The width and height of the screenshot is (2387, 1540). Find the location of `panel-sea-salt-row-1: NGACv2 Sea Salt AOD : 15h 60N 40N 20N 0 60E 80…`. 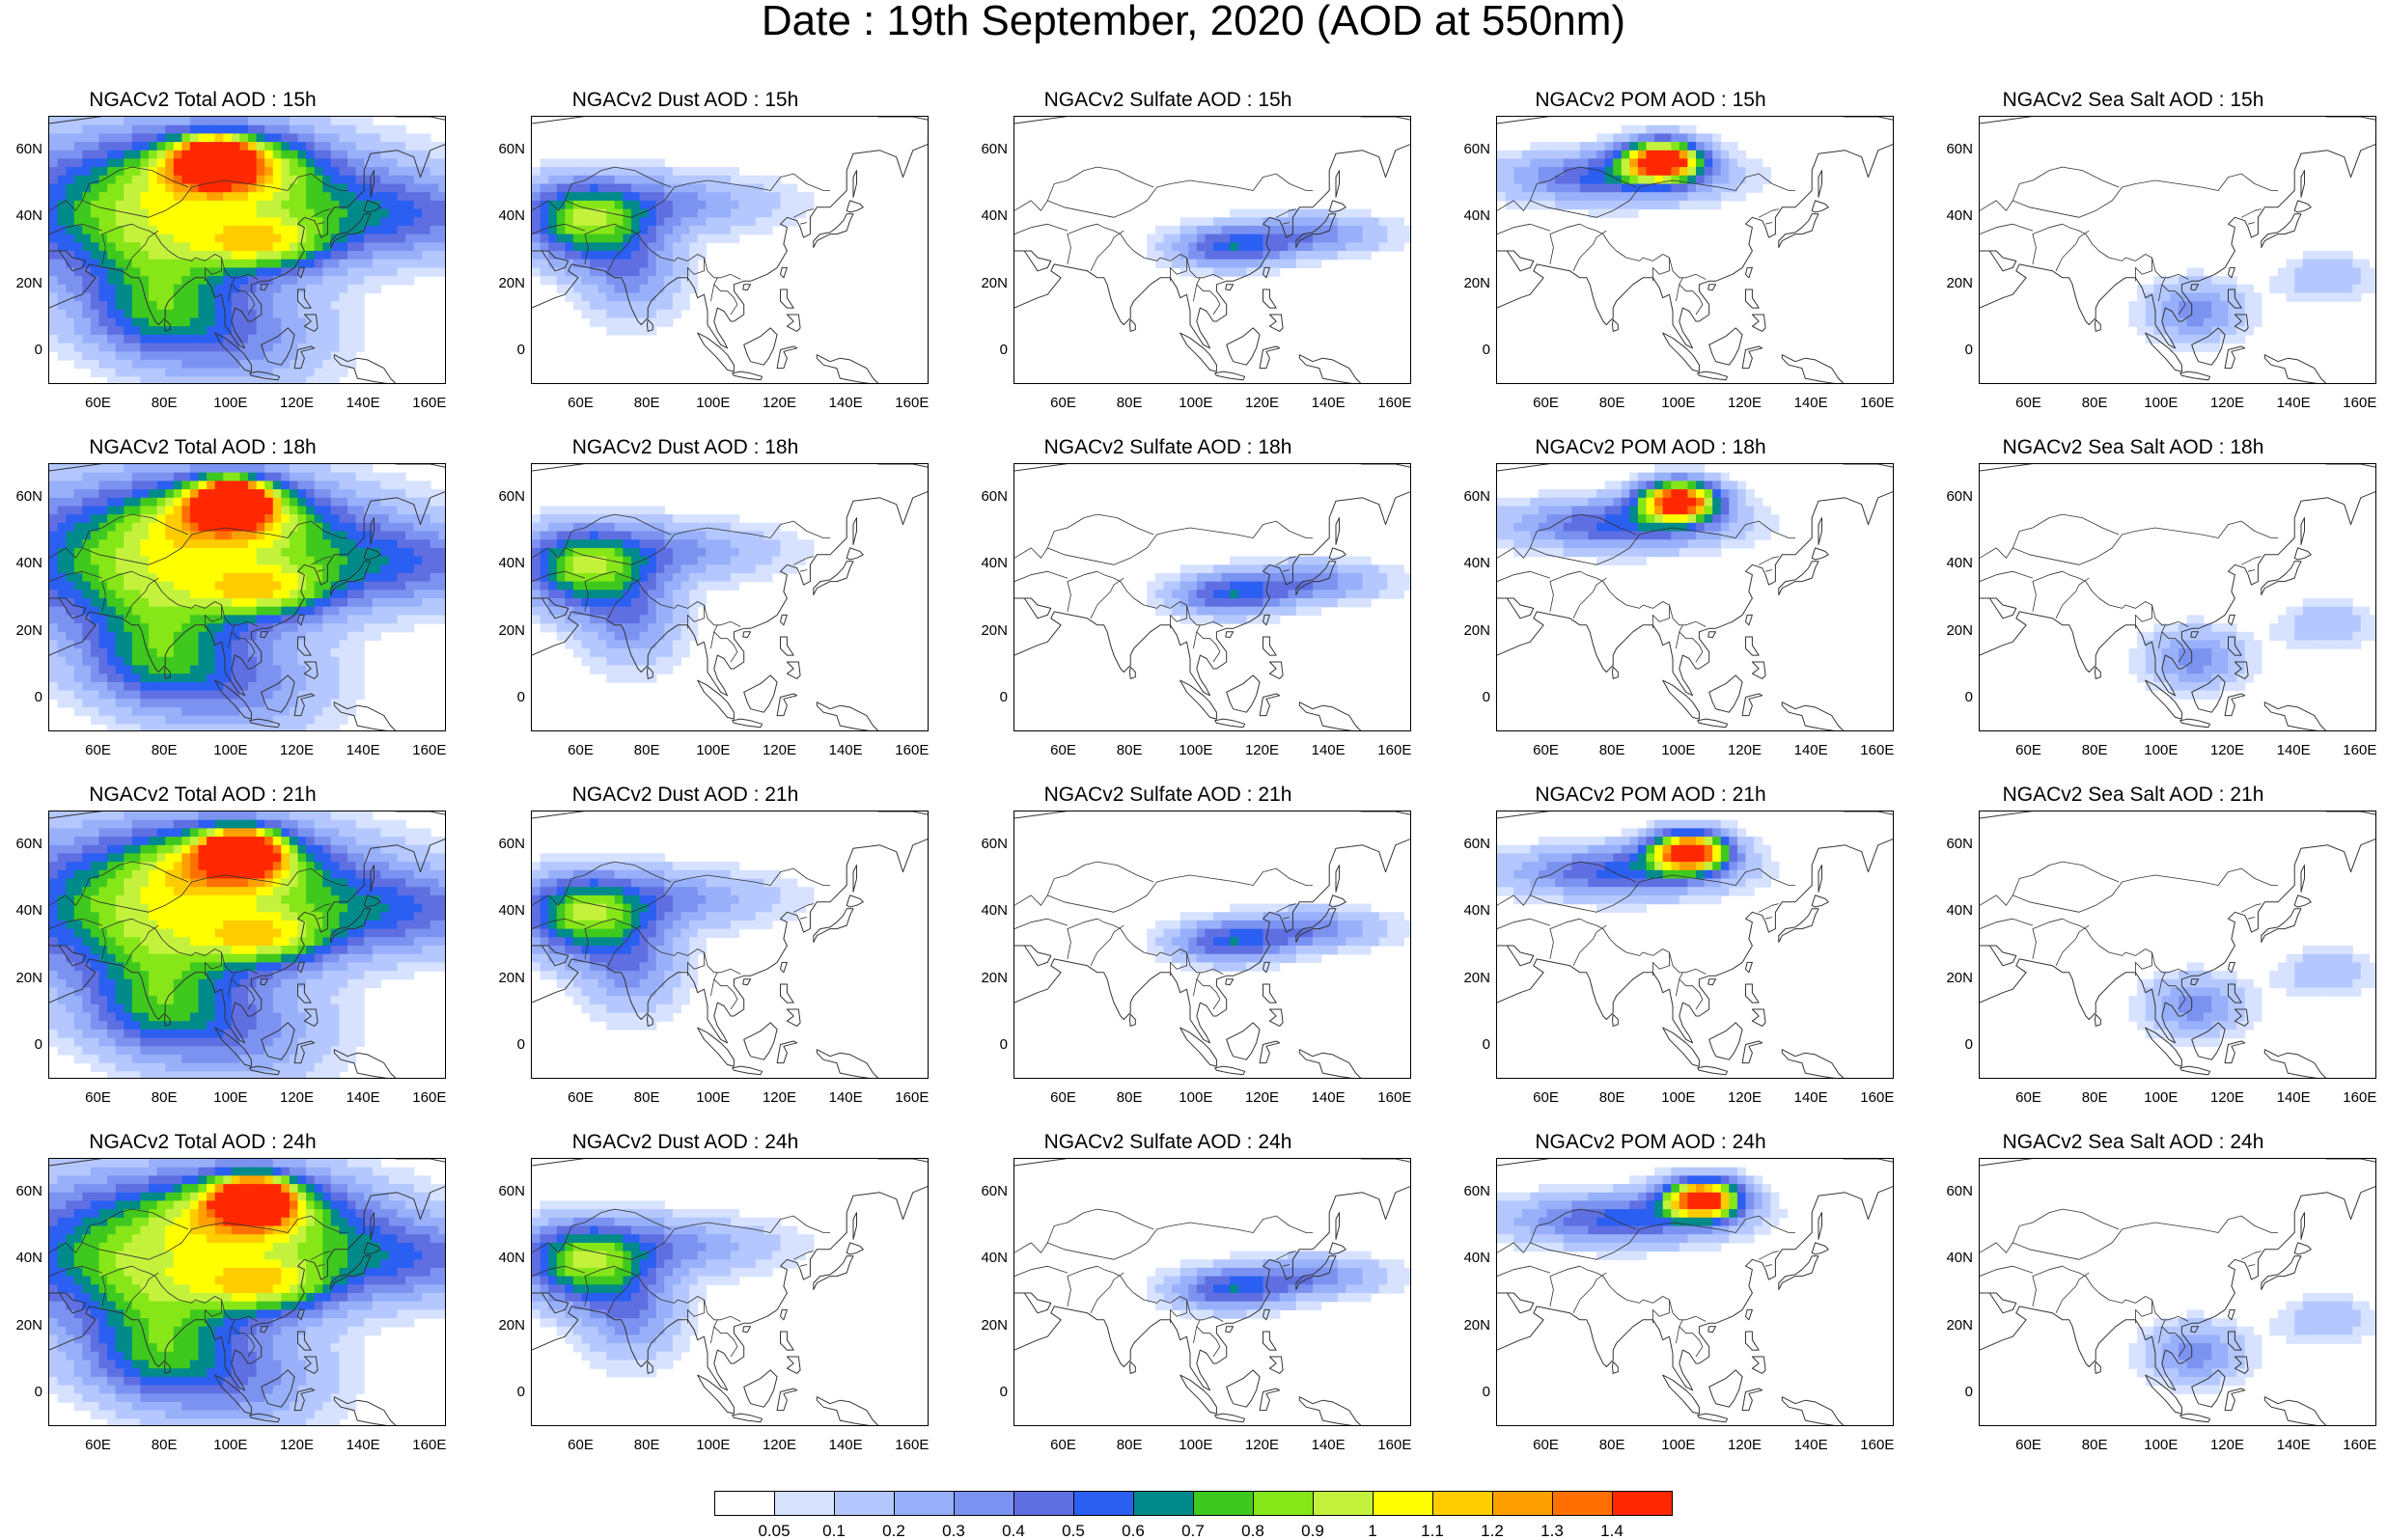

panel-sea-salt-row-1: NGACv2 Sea Salt AOD : 15h 60N 40N 20N 0 60E 80… is located at coordinates (2153, 262).